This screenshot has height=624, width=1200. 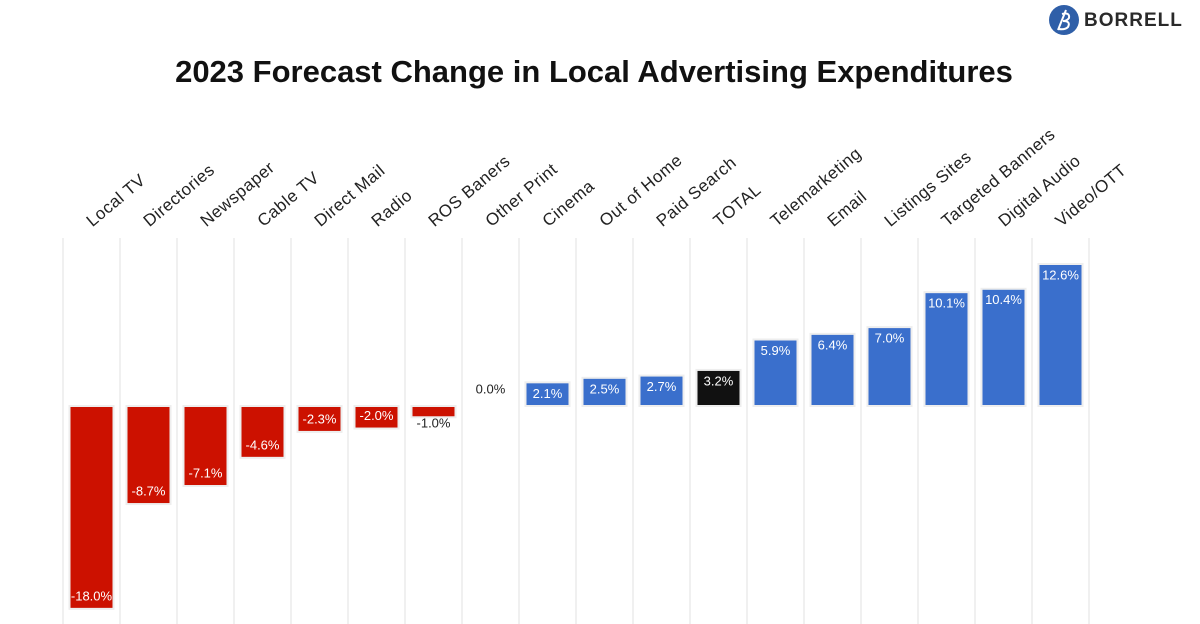 What do you see at coordinates (737, 205) in the screenshot?
I see `x-tick-label: TOTAL` at bounding box center [737, 205].